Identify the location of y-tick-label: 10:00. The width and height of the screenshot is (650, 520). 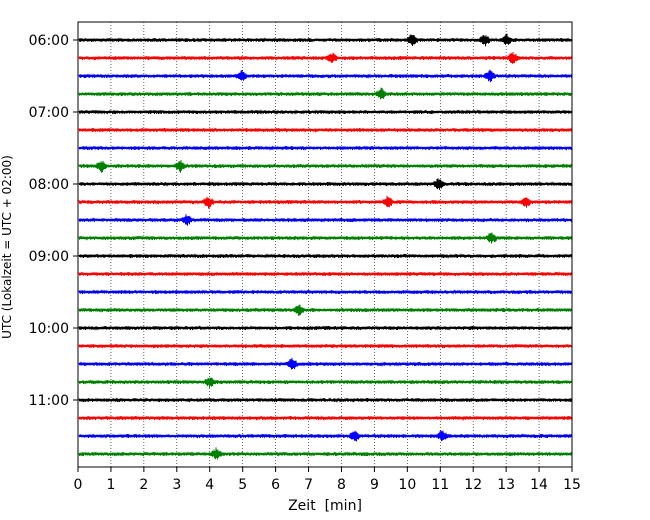
(49, 329).